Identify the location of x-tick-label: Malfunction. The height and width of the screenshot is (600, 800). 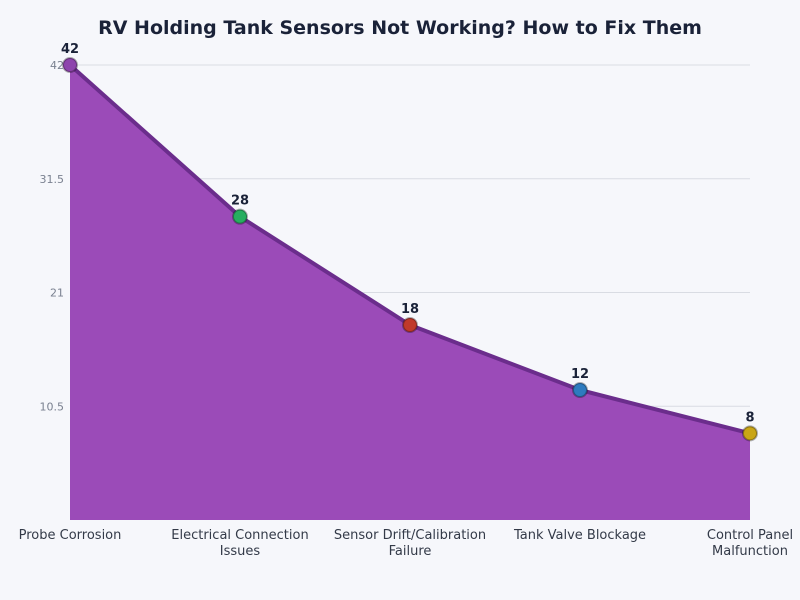
(750, 551).